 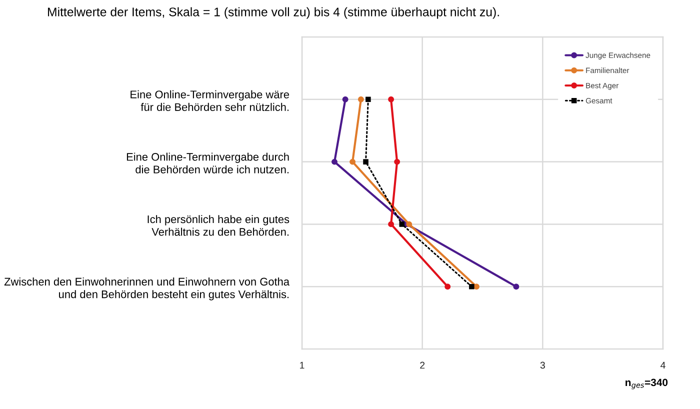 What do you see at coordinates (210, 100) in the screenshot?
I see `y-tick-label: Eine Online-Terminvergabe wäre für die Behörden sehr nützlich.` at bounding box center [210, 100].